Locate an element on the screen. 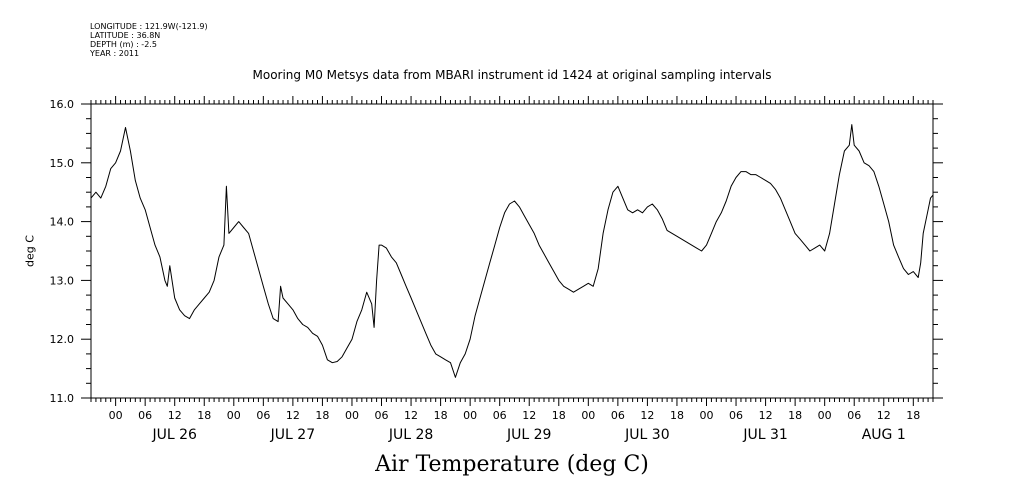 Image resolution: width=1009 pixels, height=504 pixels. meta-longitude: LONGITUDE : 121.9W(-121.9) is located at coordinates (149, 26).